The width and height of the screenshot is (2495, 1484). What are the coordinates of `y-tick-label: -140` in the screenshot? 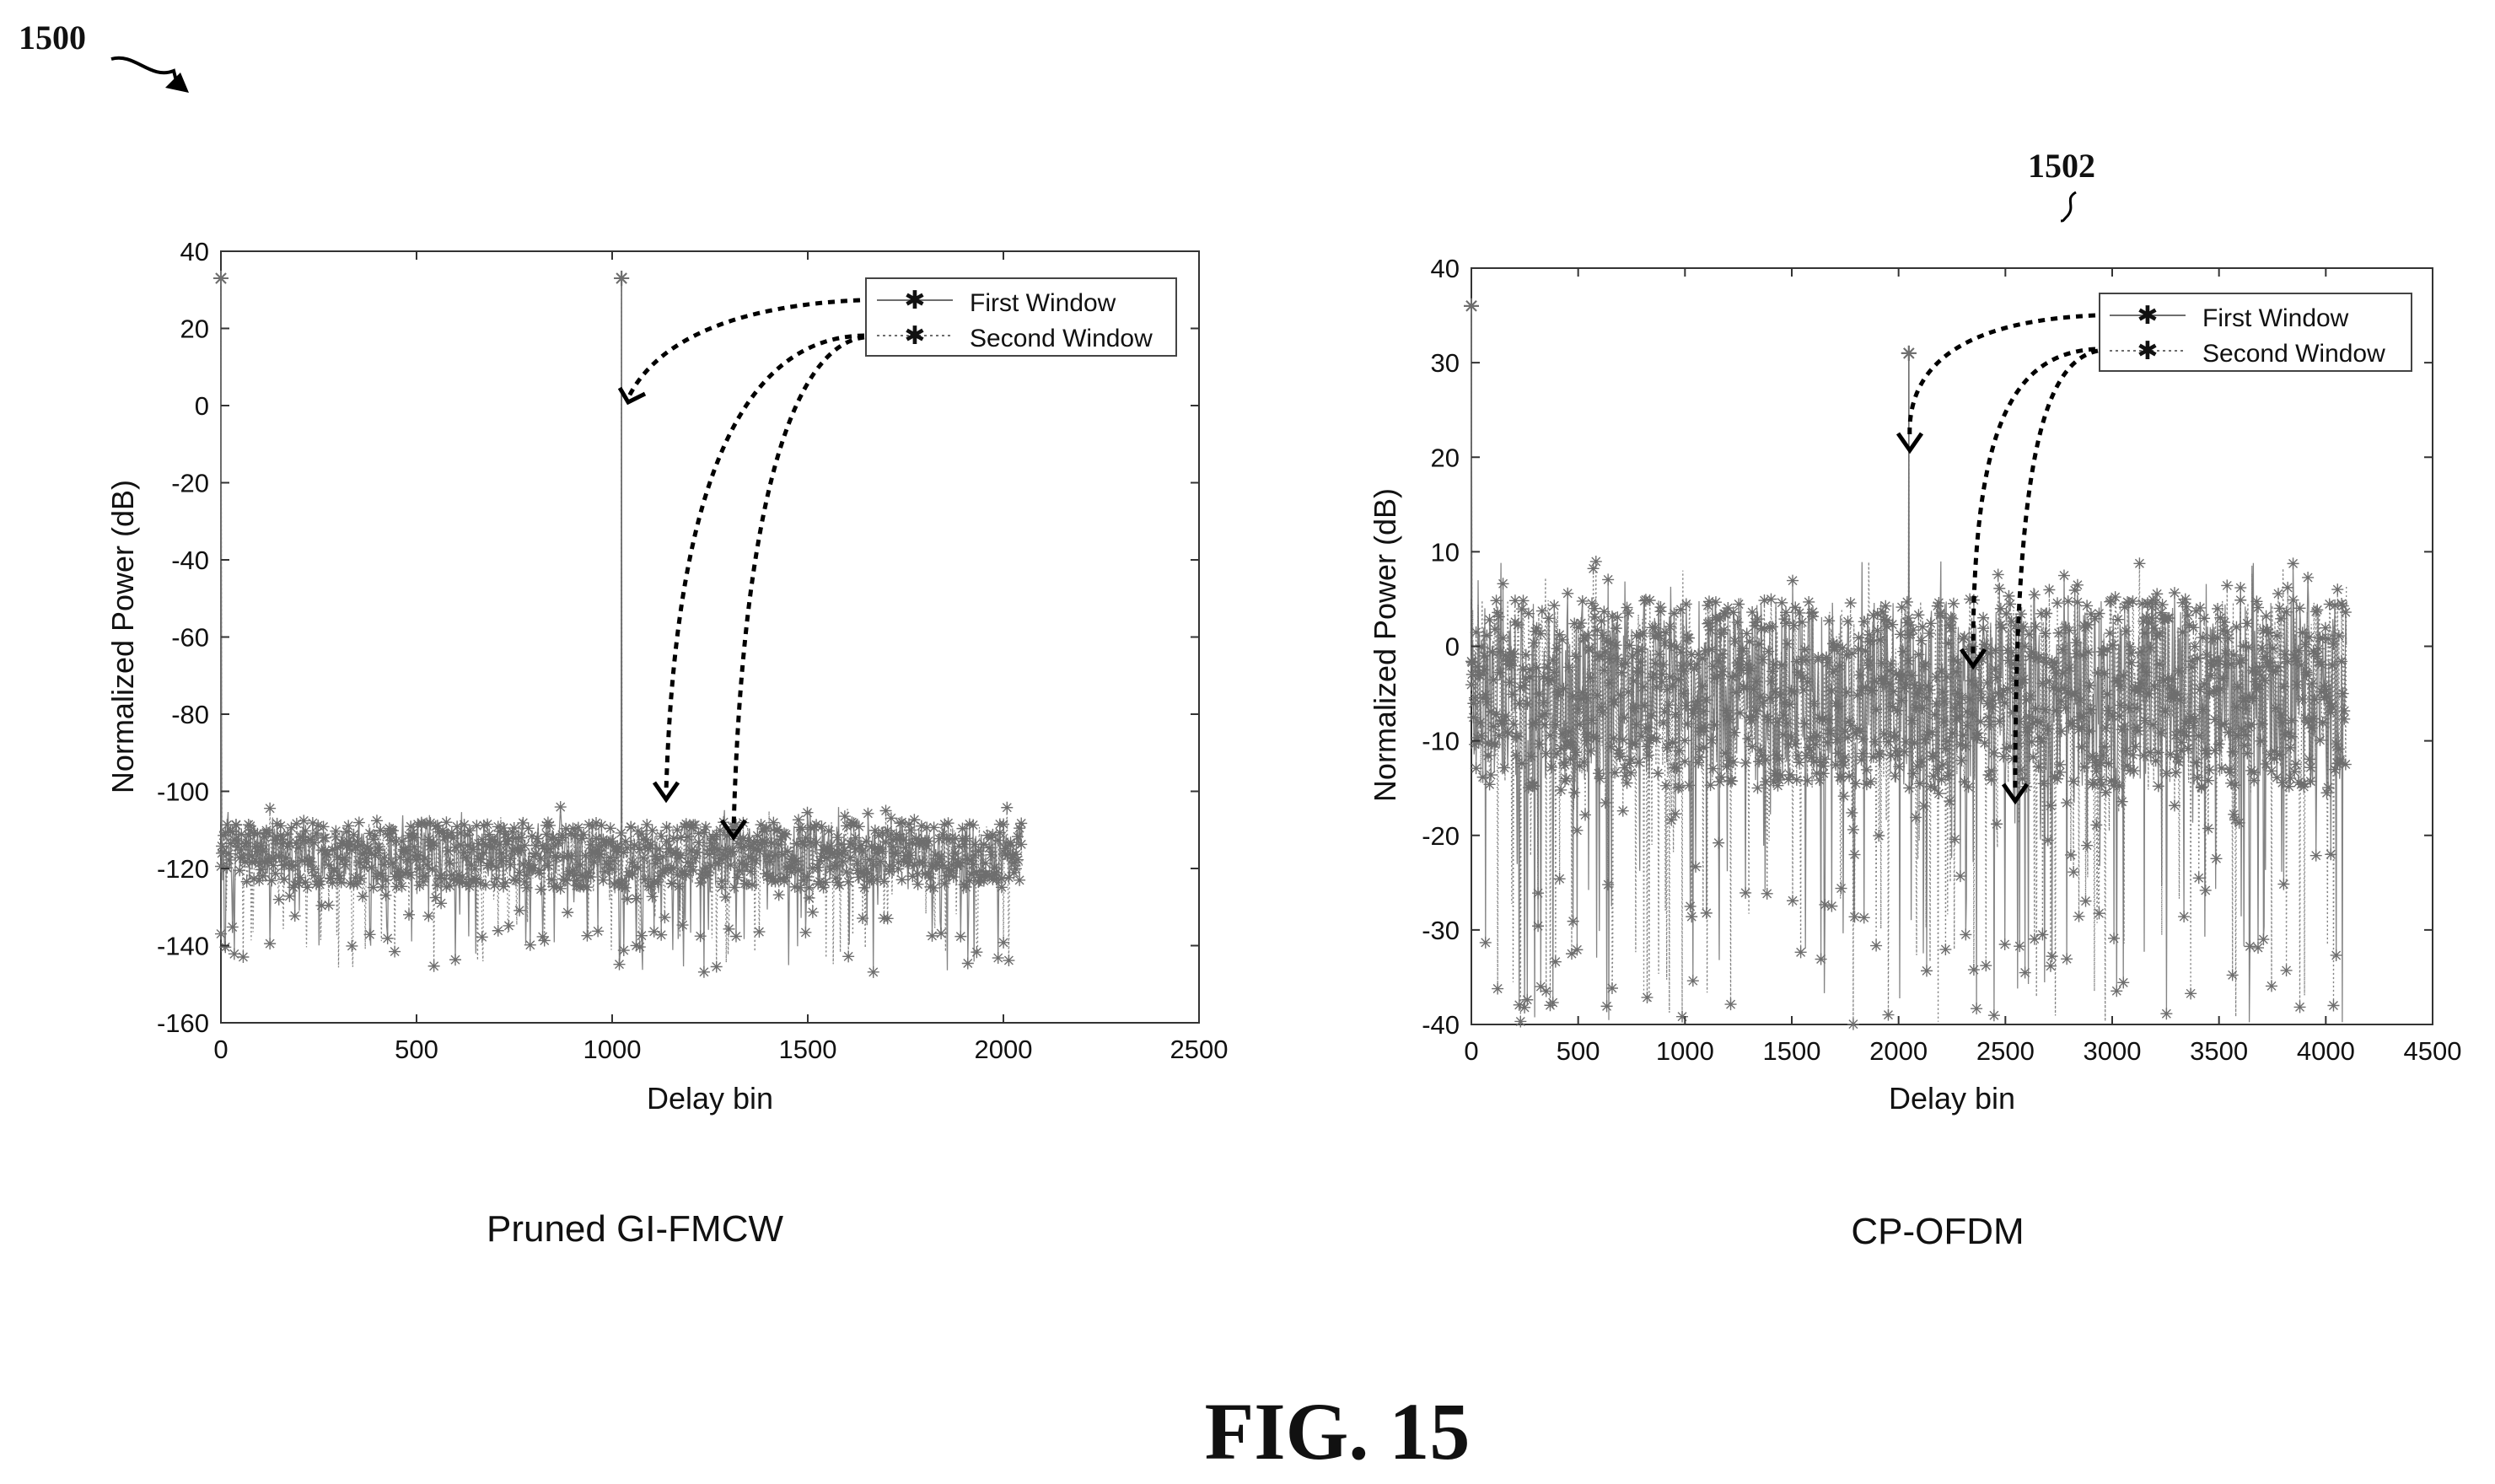 It's located at (183, 946).